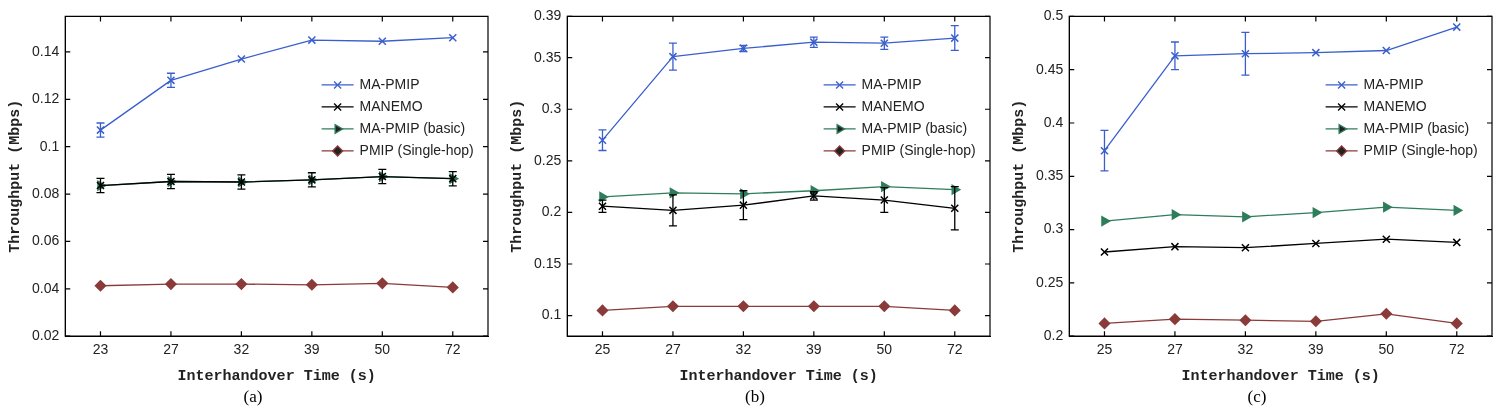 The width and height of the screenshot is (1512, 414). I want to click on y-tick-label: 0.39, so click(548, 15).